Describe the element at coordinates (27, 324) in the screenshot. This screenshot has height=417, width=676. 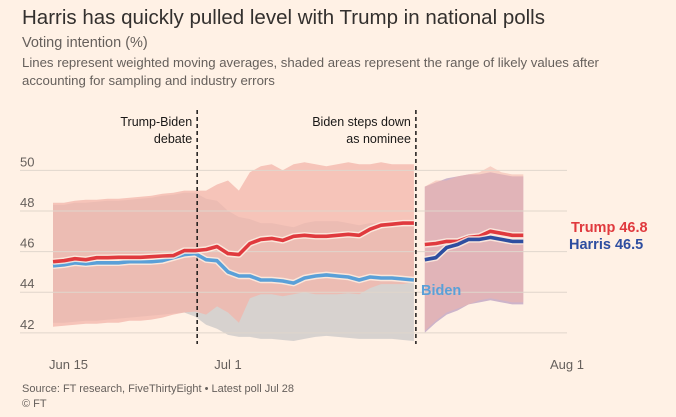
I see `y-tick-label: 42` at that location.